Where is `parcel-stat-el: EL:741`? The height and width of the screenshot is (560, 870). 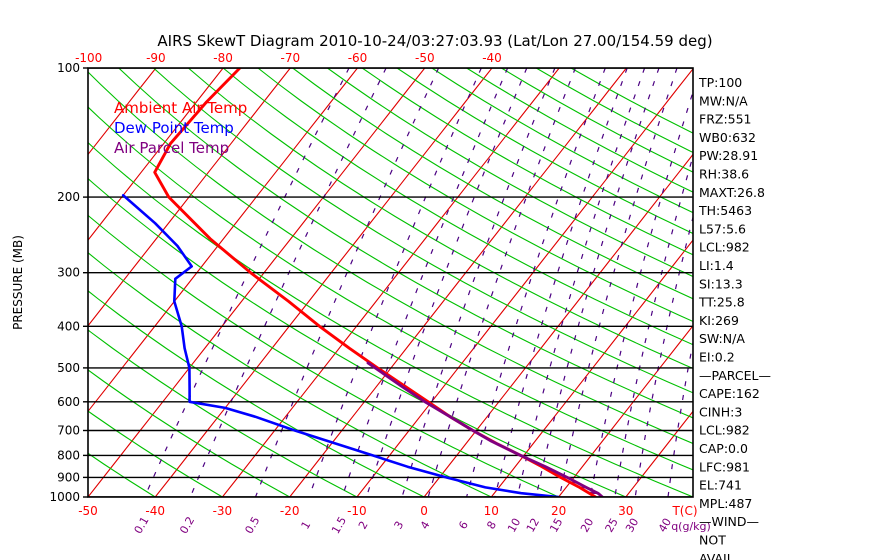
parcel-stat-el: EL:741 is located at coordinates (720, 485).